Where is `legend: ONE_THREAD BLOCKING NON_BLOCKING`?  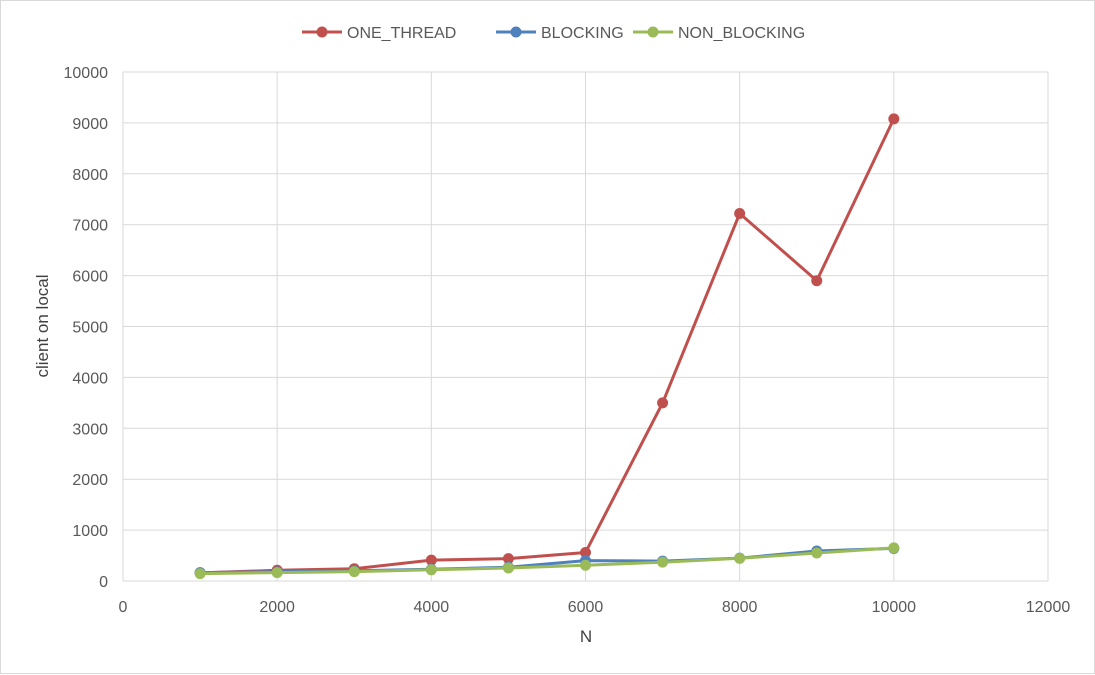 legend: ONE_THREAD BLOCKING NON_BLOCKING is located at coordinates (553, 33).